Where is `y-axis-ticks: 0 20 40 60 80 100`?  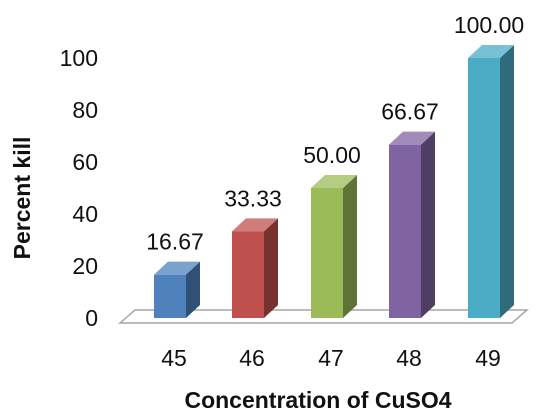
y-axis-ticks: 0 20 40 60 80 100 is located at coordinates (79, 188).